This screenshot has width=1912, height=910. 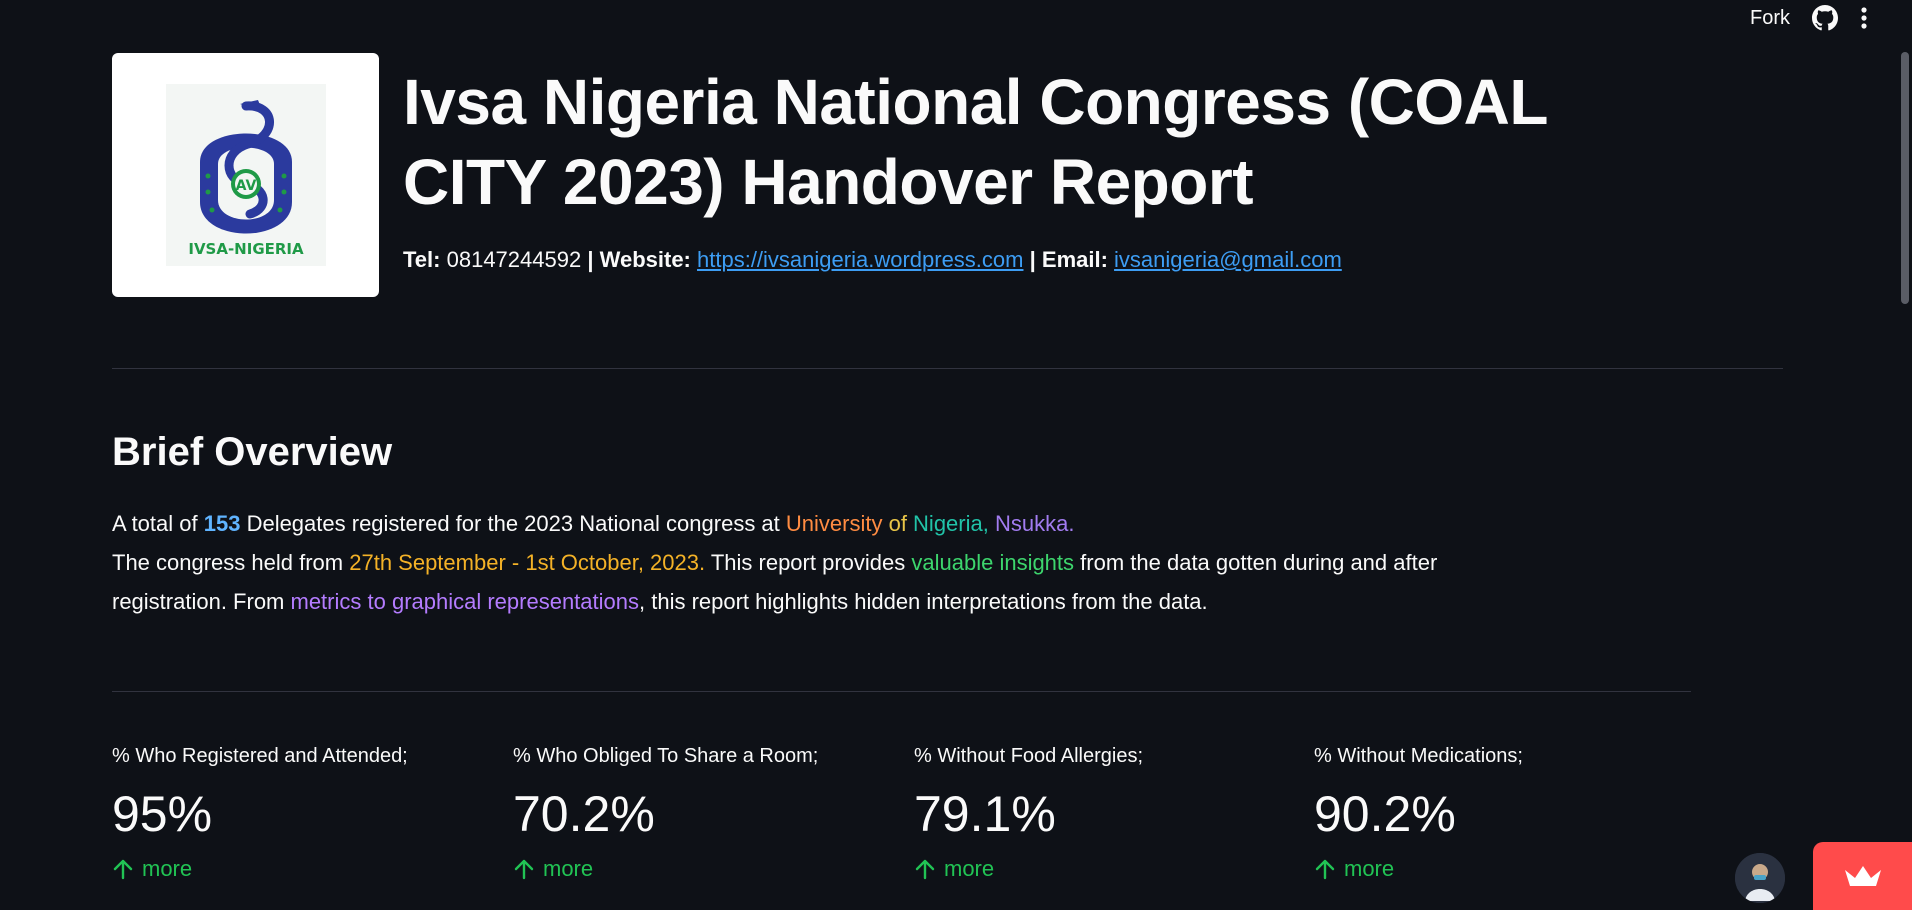 I want to click on ivsa-logo-image: AV IVSA-NIGERIA, so click(x=245, y=175).